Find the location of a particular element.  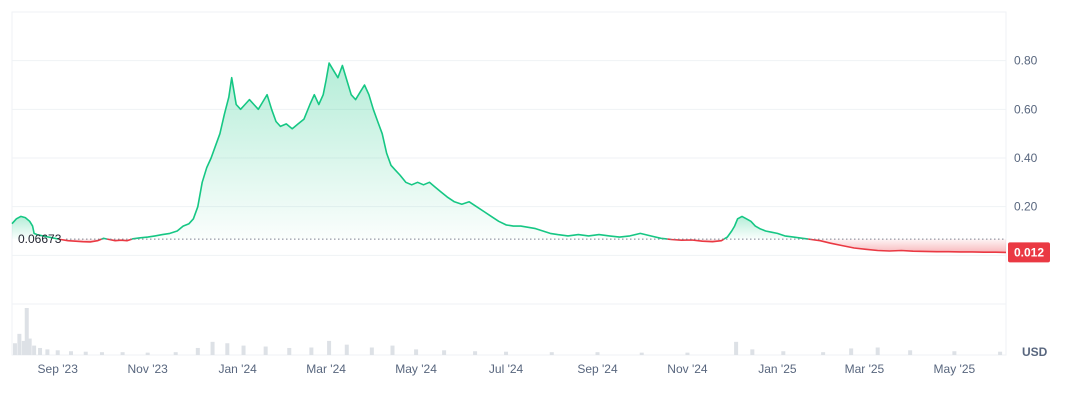

x-tick-label-8: Jan '25 is located at coordinates (777, 369).